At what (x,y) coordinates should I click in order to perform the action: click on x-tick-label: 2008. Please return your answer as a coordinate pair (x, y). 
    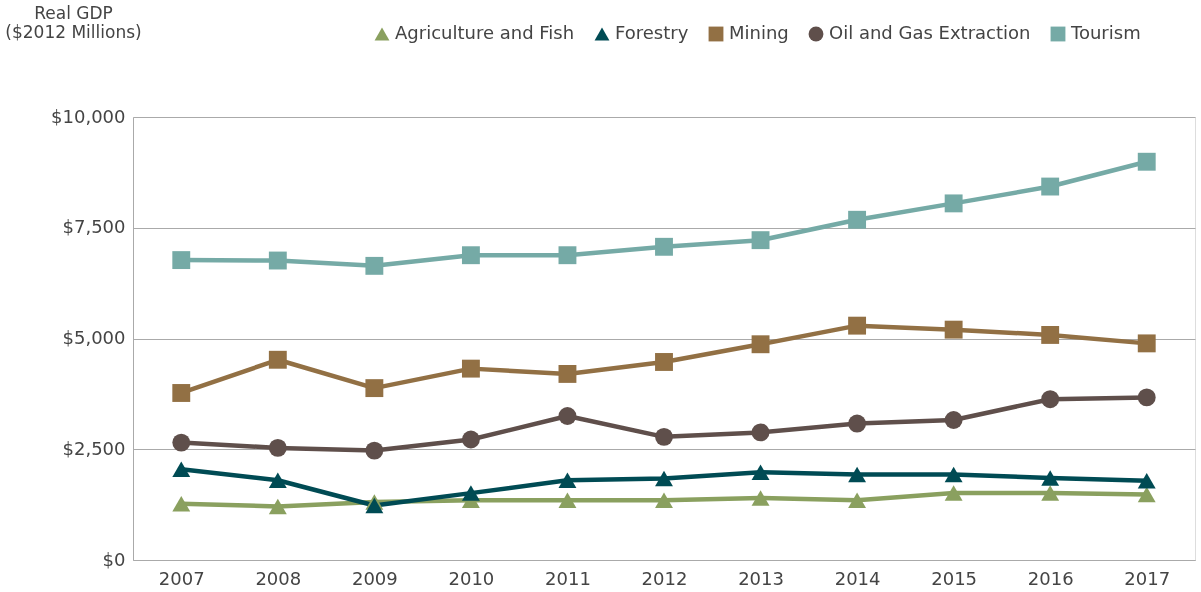
    Looking at the image, I should click on (278, 578).